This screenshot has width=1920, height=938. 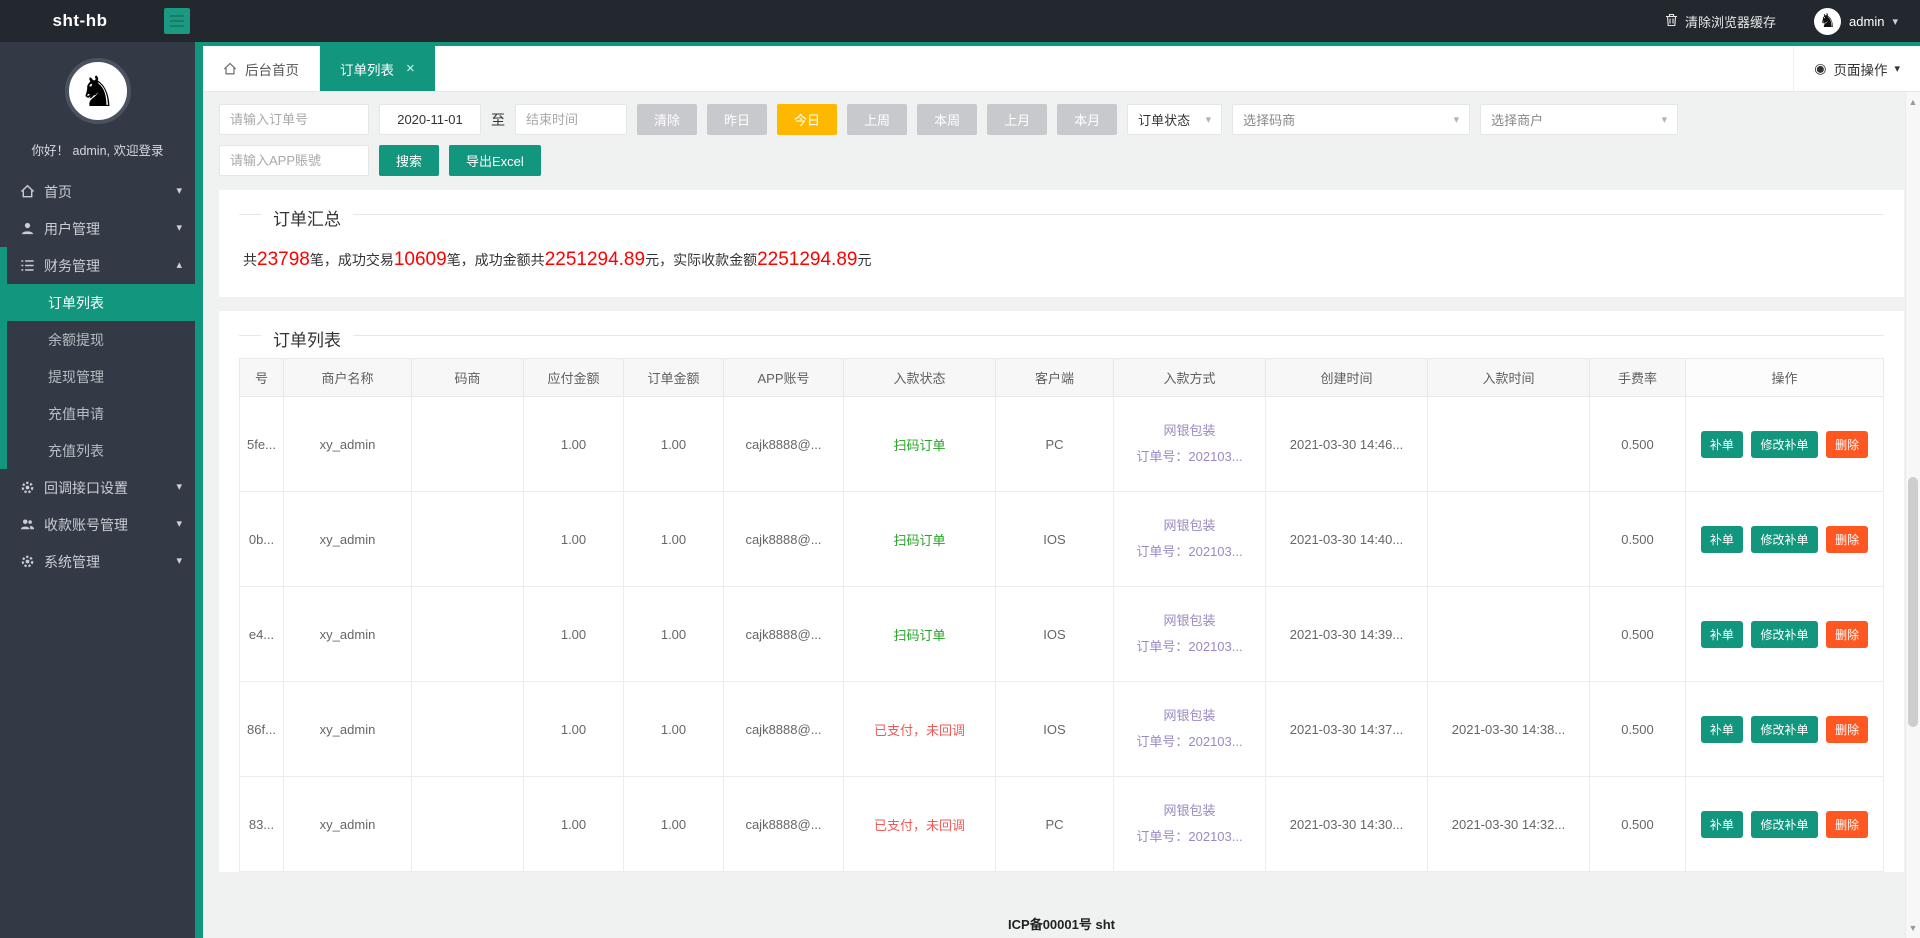 I want to click on success-count: 10609, so click(x=420, y=259).